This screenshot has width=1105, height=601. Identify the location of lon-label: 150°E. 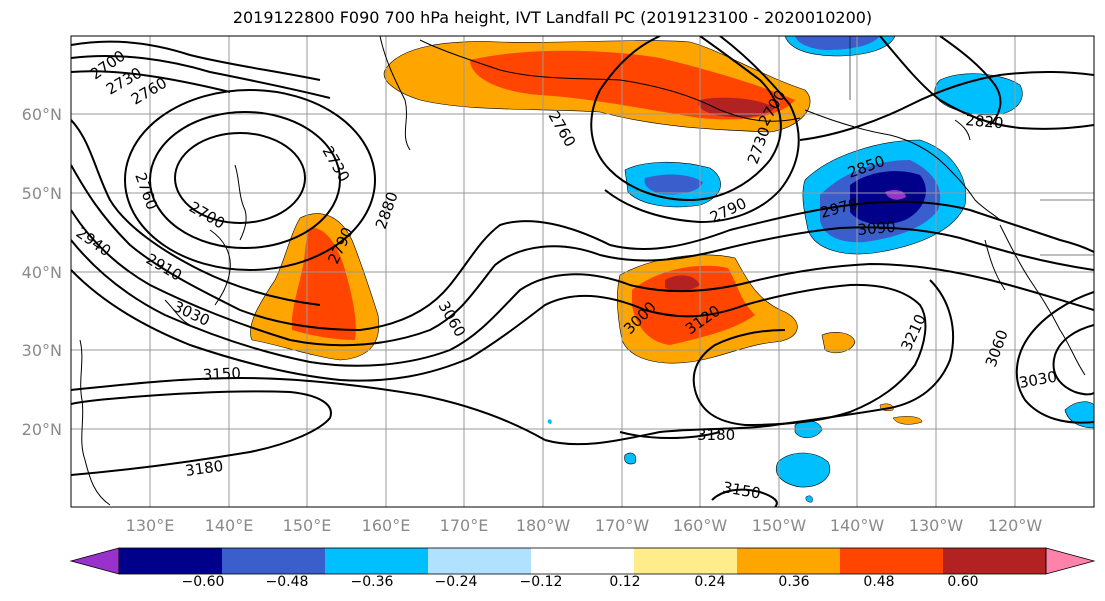
(307, 525).